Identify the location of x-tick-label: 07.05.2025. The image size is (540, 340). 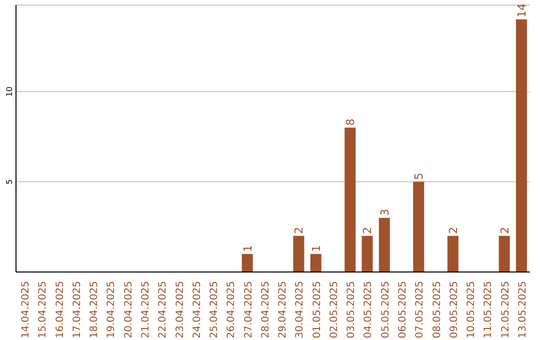
(420, 309).